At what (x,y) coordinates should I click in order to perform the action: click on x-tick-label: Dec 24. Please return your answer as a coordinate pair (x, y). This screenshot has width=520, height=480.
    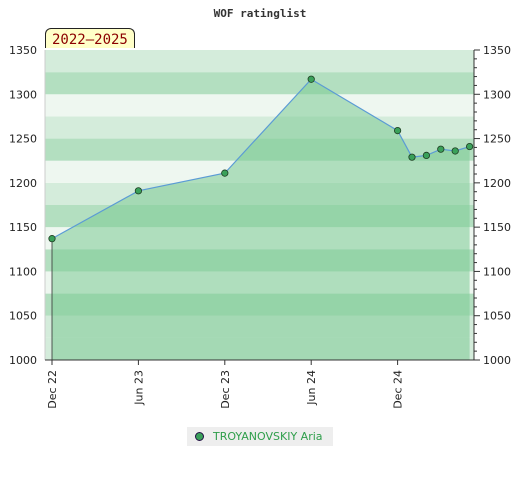
    Looking at the image, I should click on (398, 389).